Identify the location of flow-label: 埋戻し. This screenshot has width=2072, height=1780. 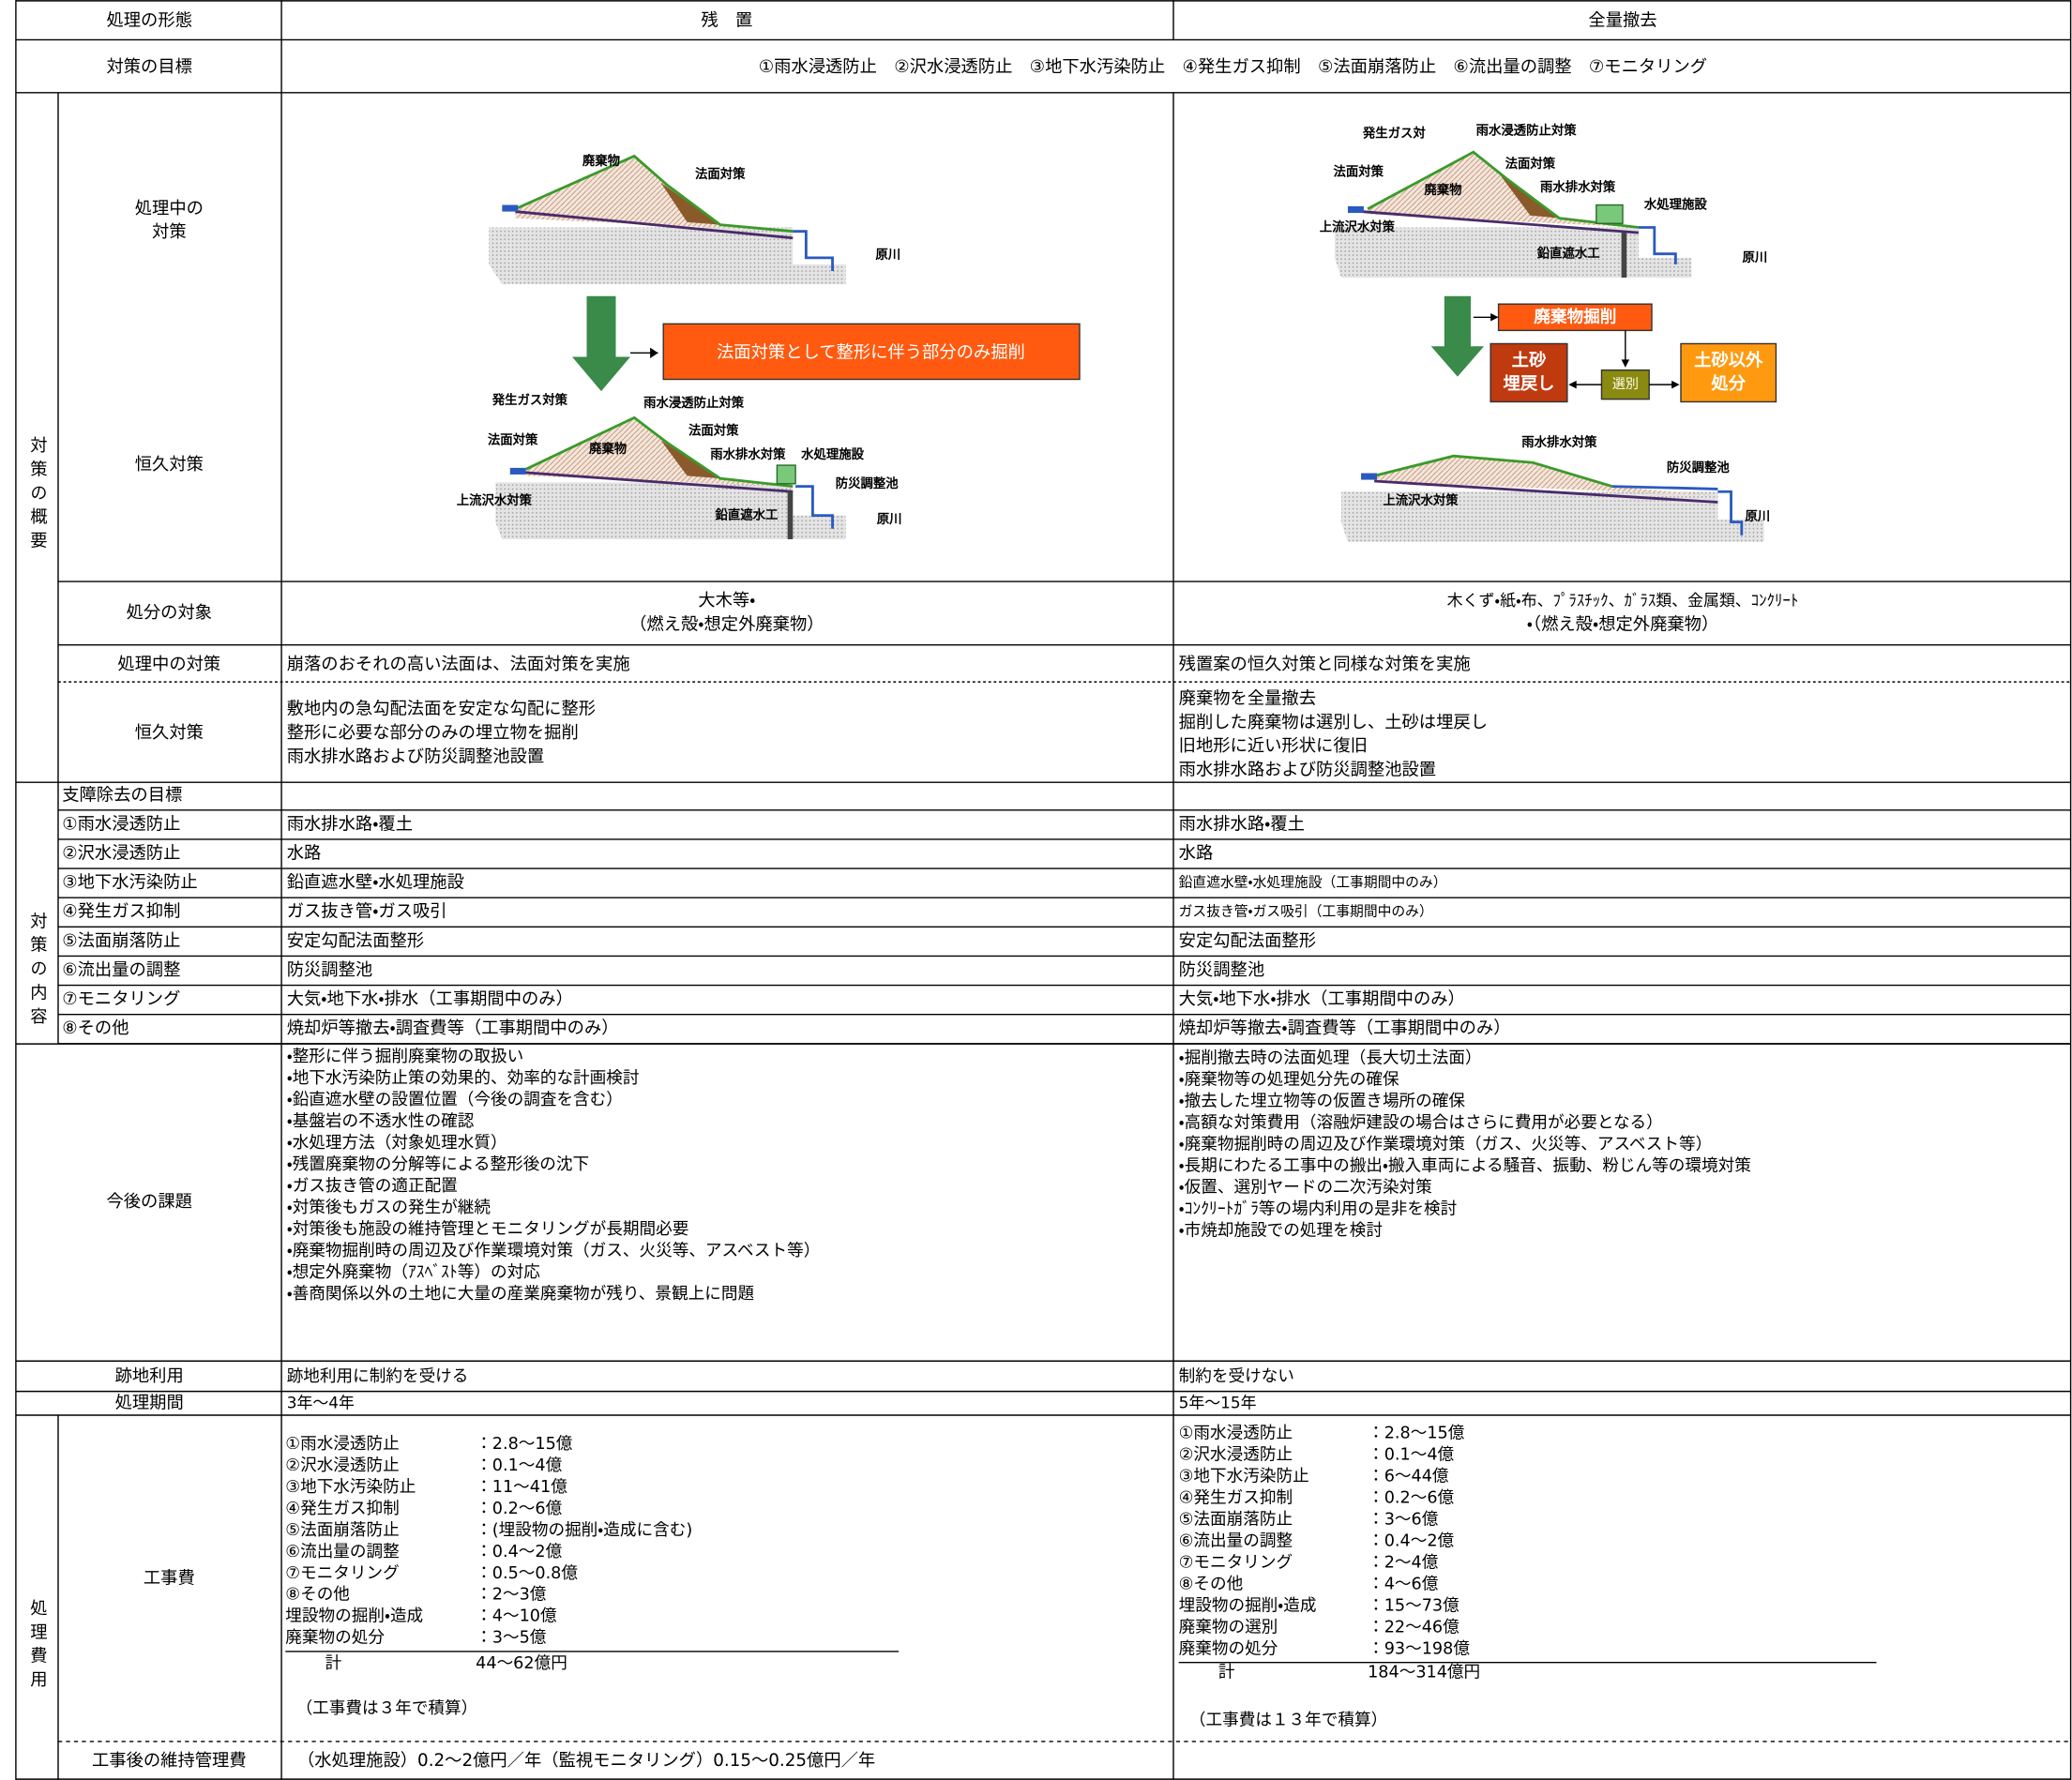
(1529, 384).